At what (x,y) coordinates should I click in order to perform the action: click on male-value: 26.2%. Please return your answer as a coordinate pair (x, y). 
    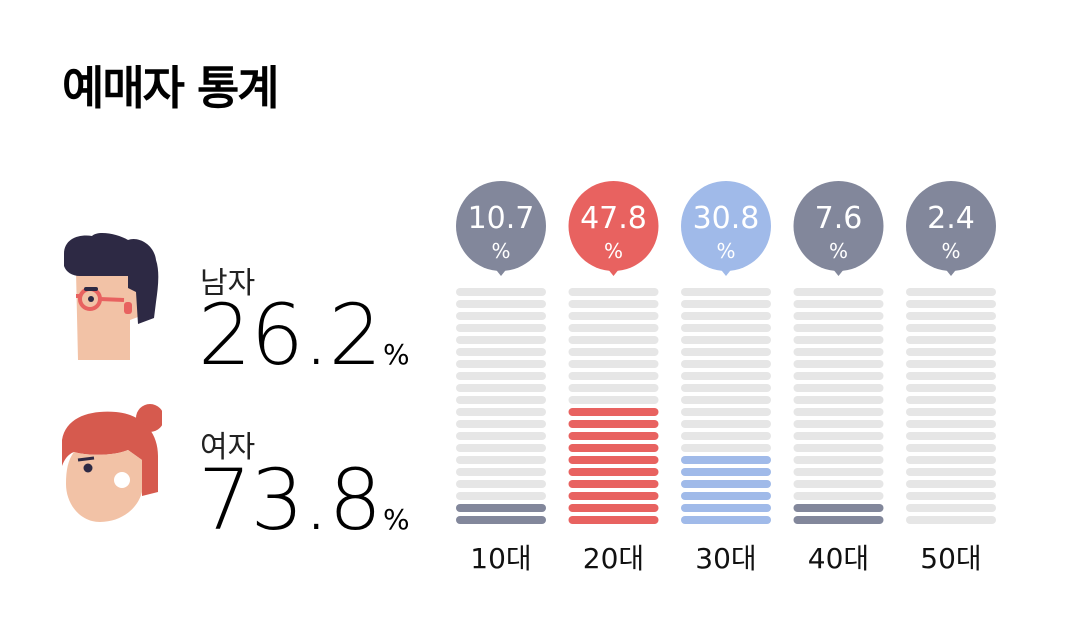
    Looking at the image, I should click on (304, 335).